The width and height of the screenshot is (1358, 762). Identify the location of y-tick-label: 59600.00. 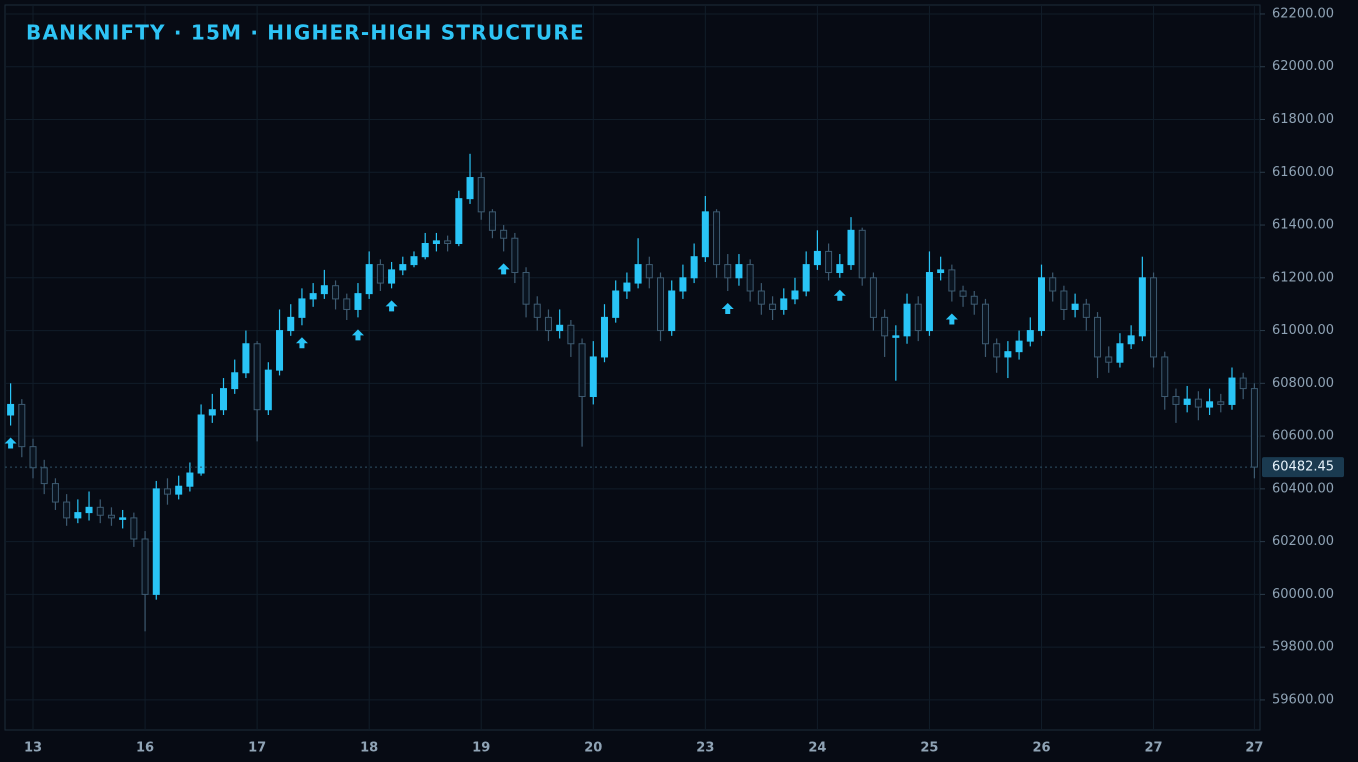
(1303, 699).